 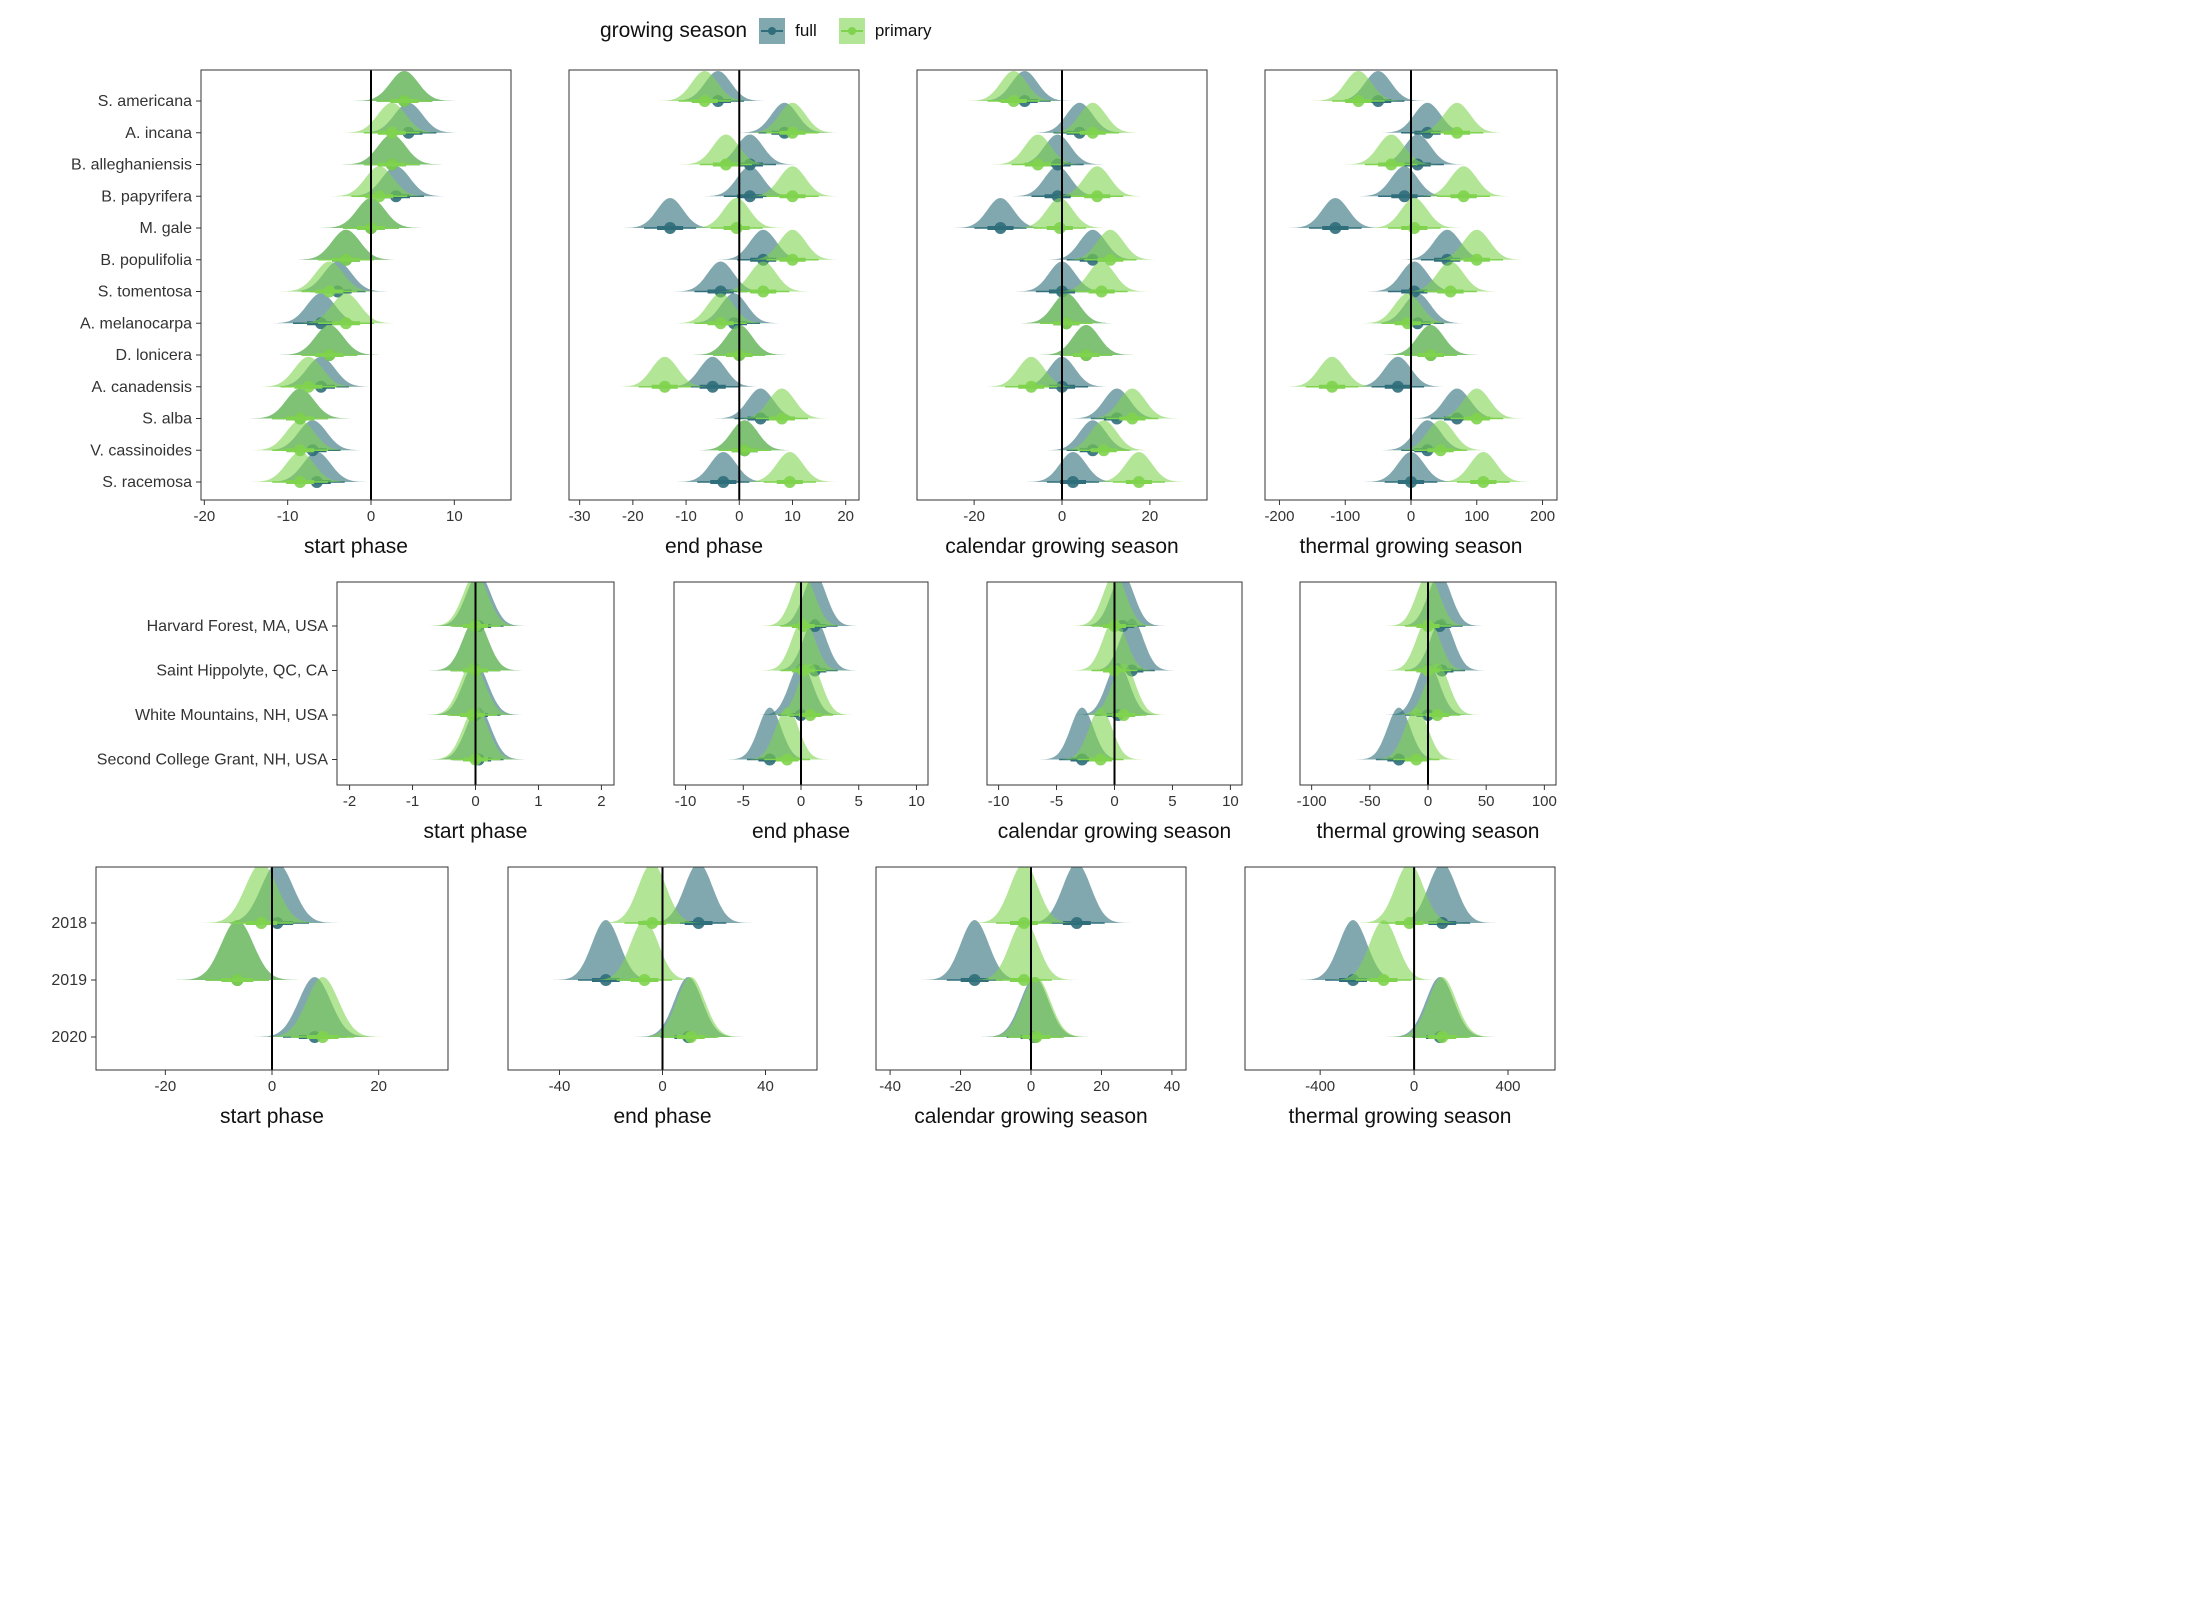 I want to click on x-axis-title: start phase, so click(x=356, y=546).